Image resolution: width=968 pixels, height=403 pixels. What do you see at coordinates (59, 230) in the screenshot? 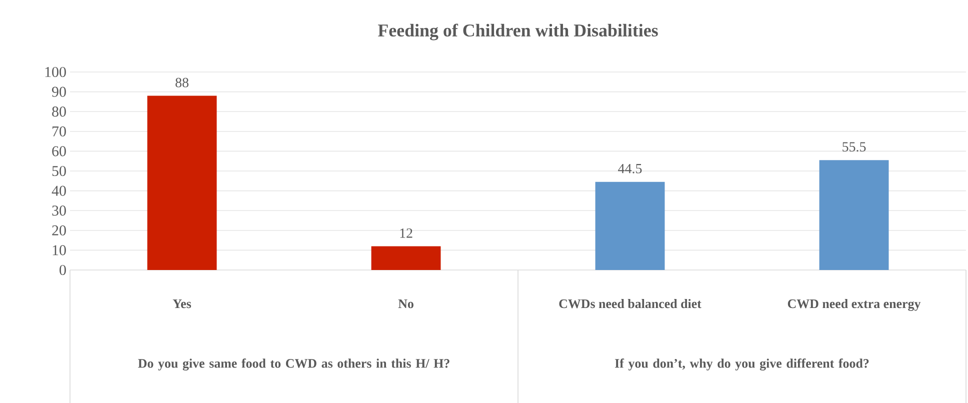
I see `y-tick-label: 20` at bounding box center [59, 230].